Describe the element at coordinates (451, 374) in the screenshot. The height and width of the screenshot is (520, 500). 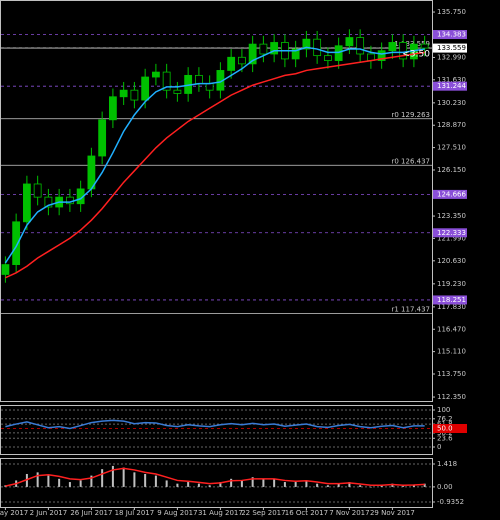
I see `y-tick-label: 113.750` at that location.